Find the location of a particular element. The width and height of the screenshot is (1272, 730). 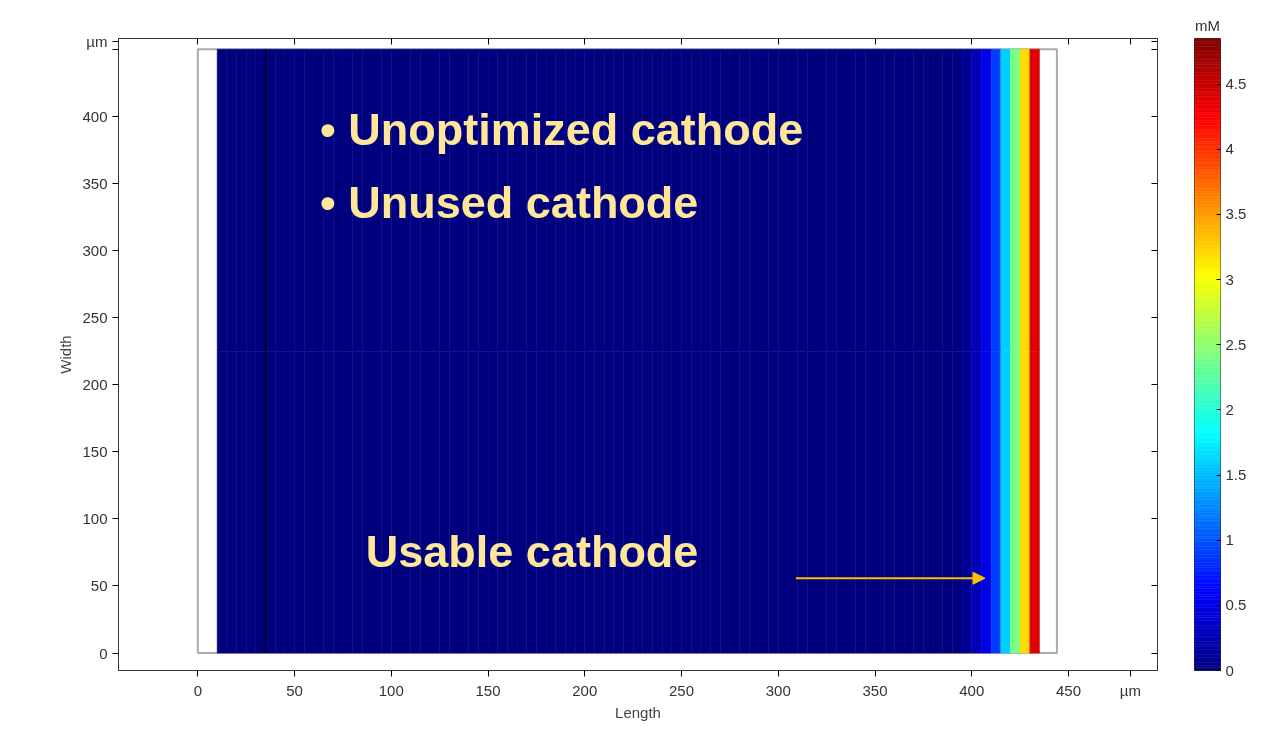

x-tick-label: 200 is located at coordinates (585, 690).